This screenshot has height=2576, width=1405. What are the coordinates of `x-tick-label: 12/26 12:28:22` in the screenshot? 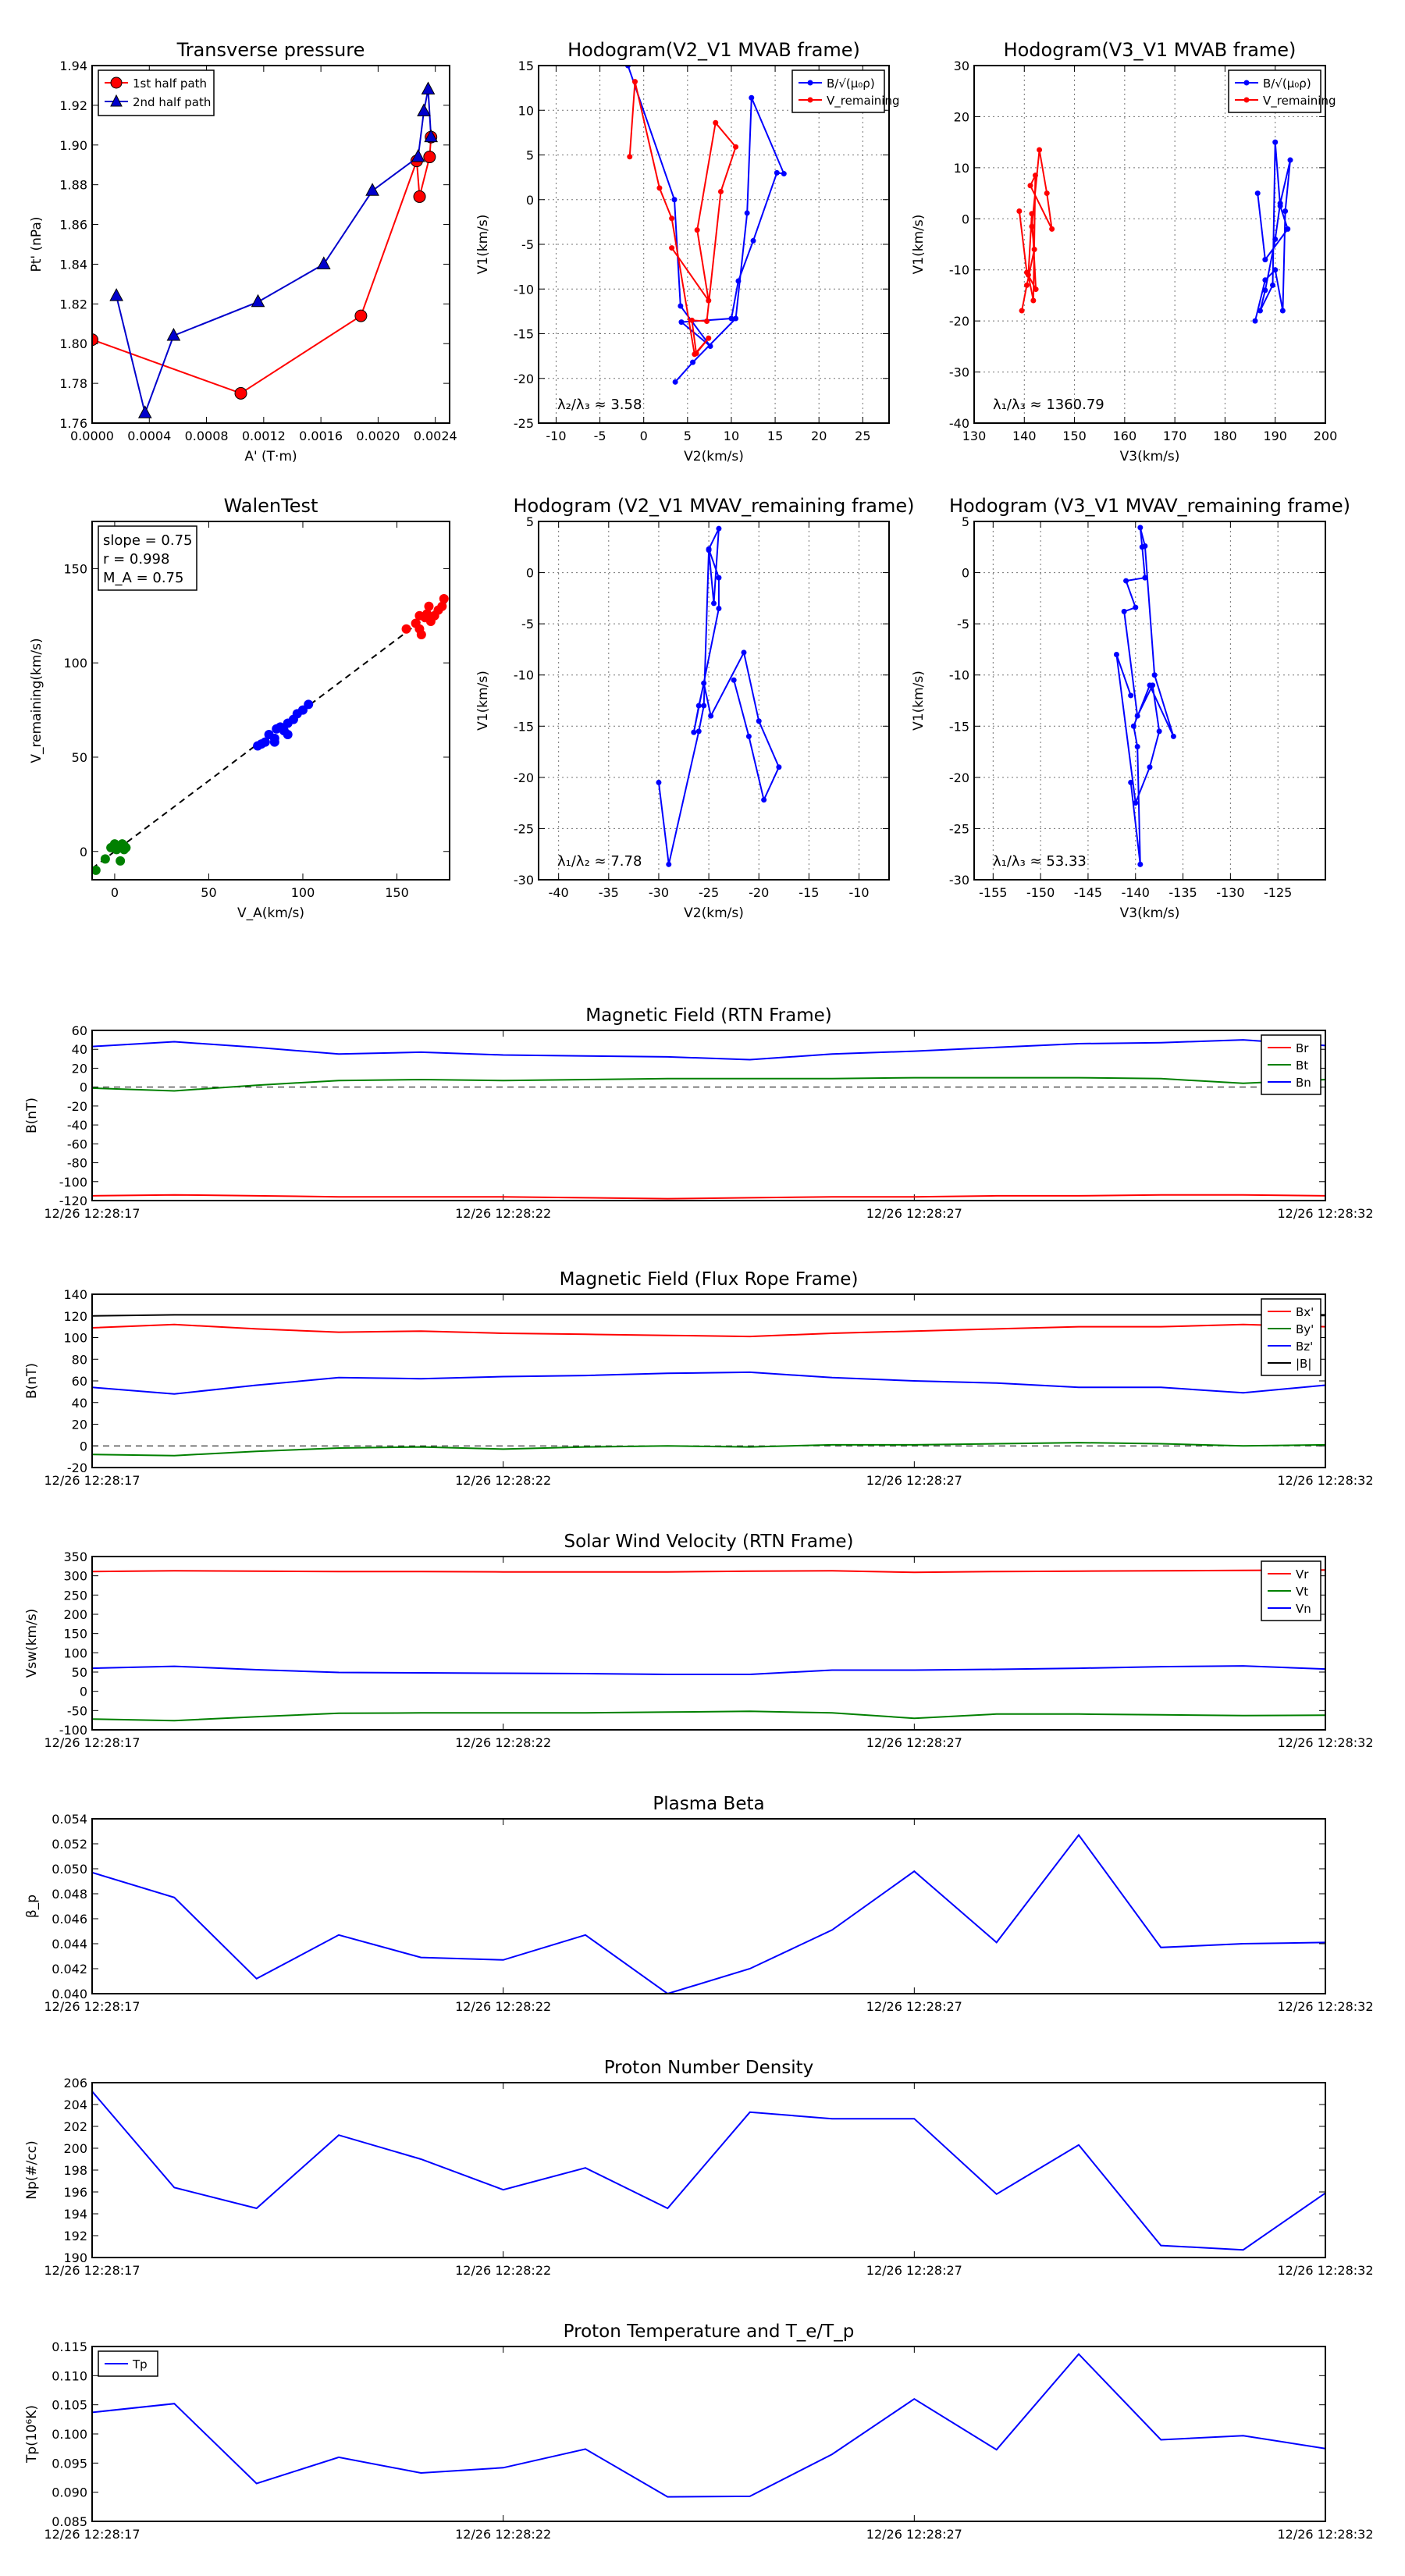 It's located at (503, 1742).